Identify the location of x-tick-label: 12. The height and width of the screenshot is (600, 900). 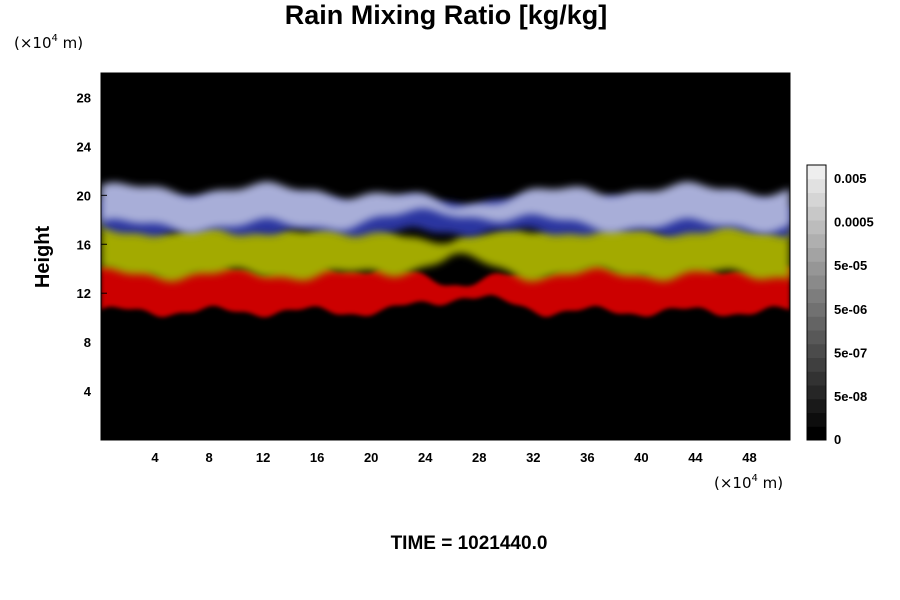
(263, 457).